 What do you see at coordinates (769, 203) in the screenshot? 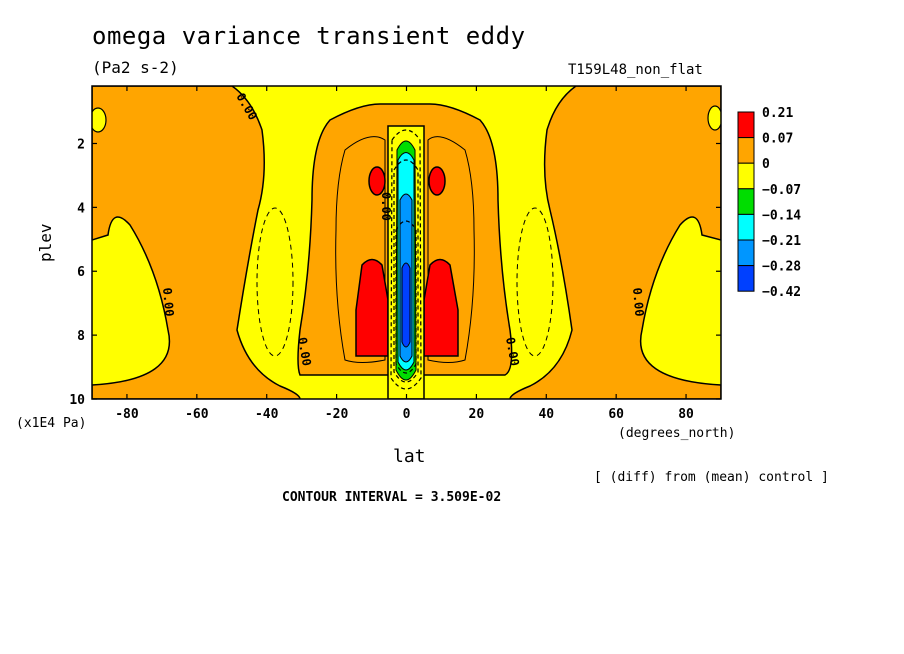
I see `colorbar: 0.21 0.07 0 −0.07 −0.14 −0.21 −0.28 −0.42` at bounding box center [769, 203].